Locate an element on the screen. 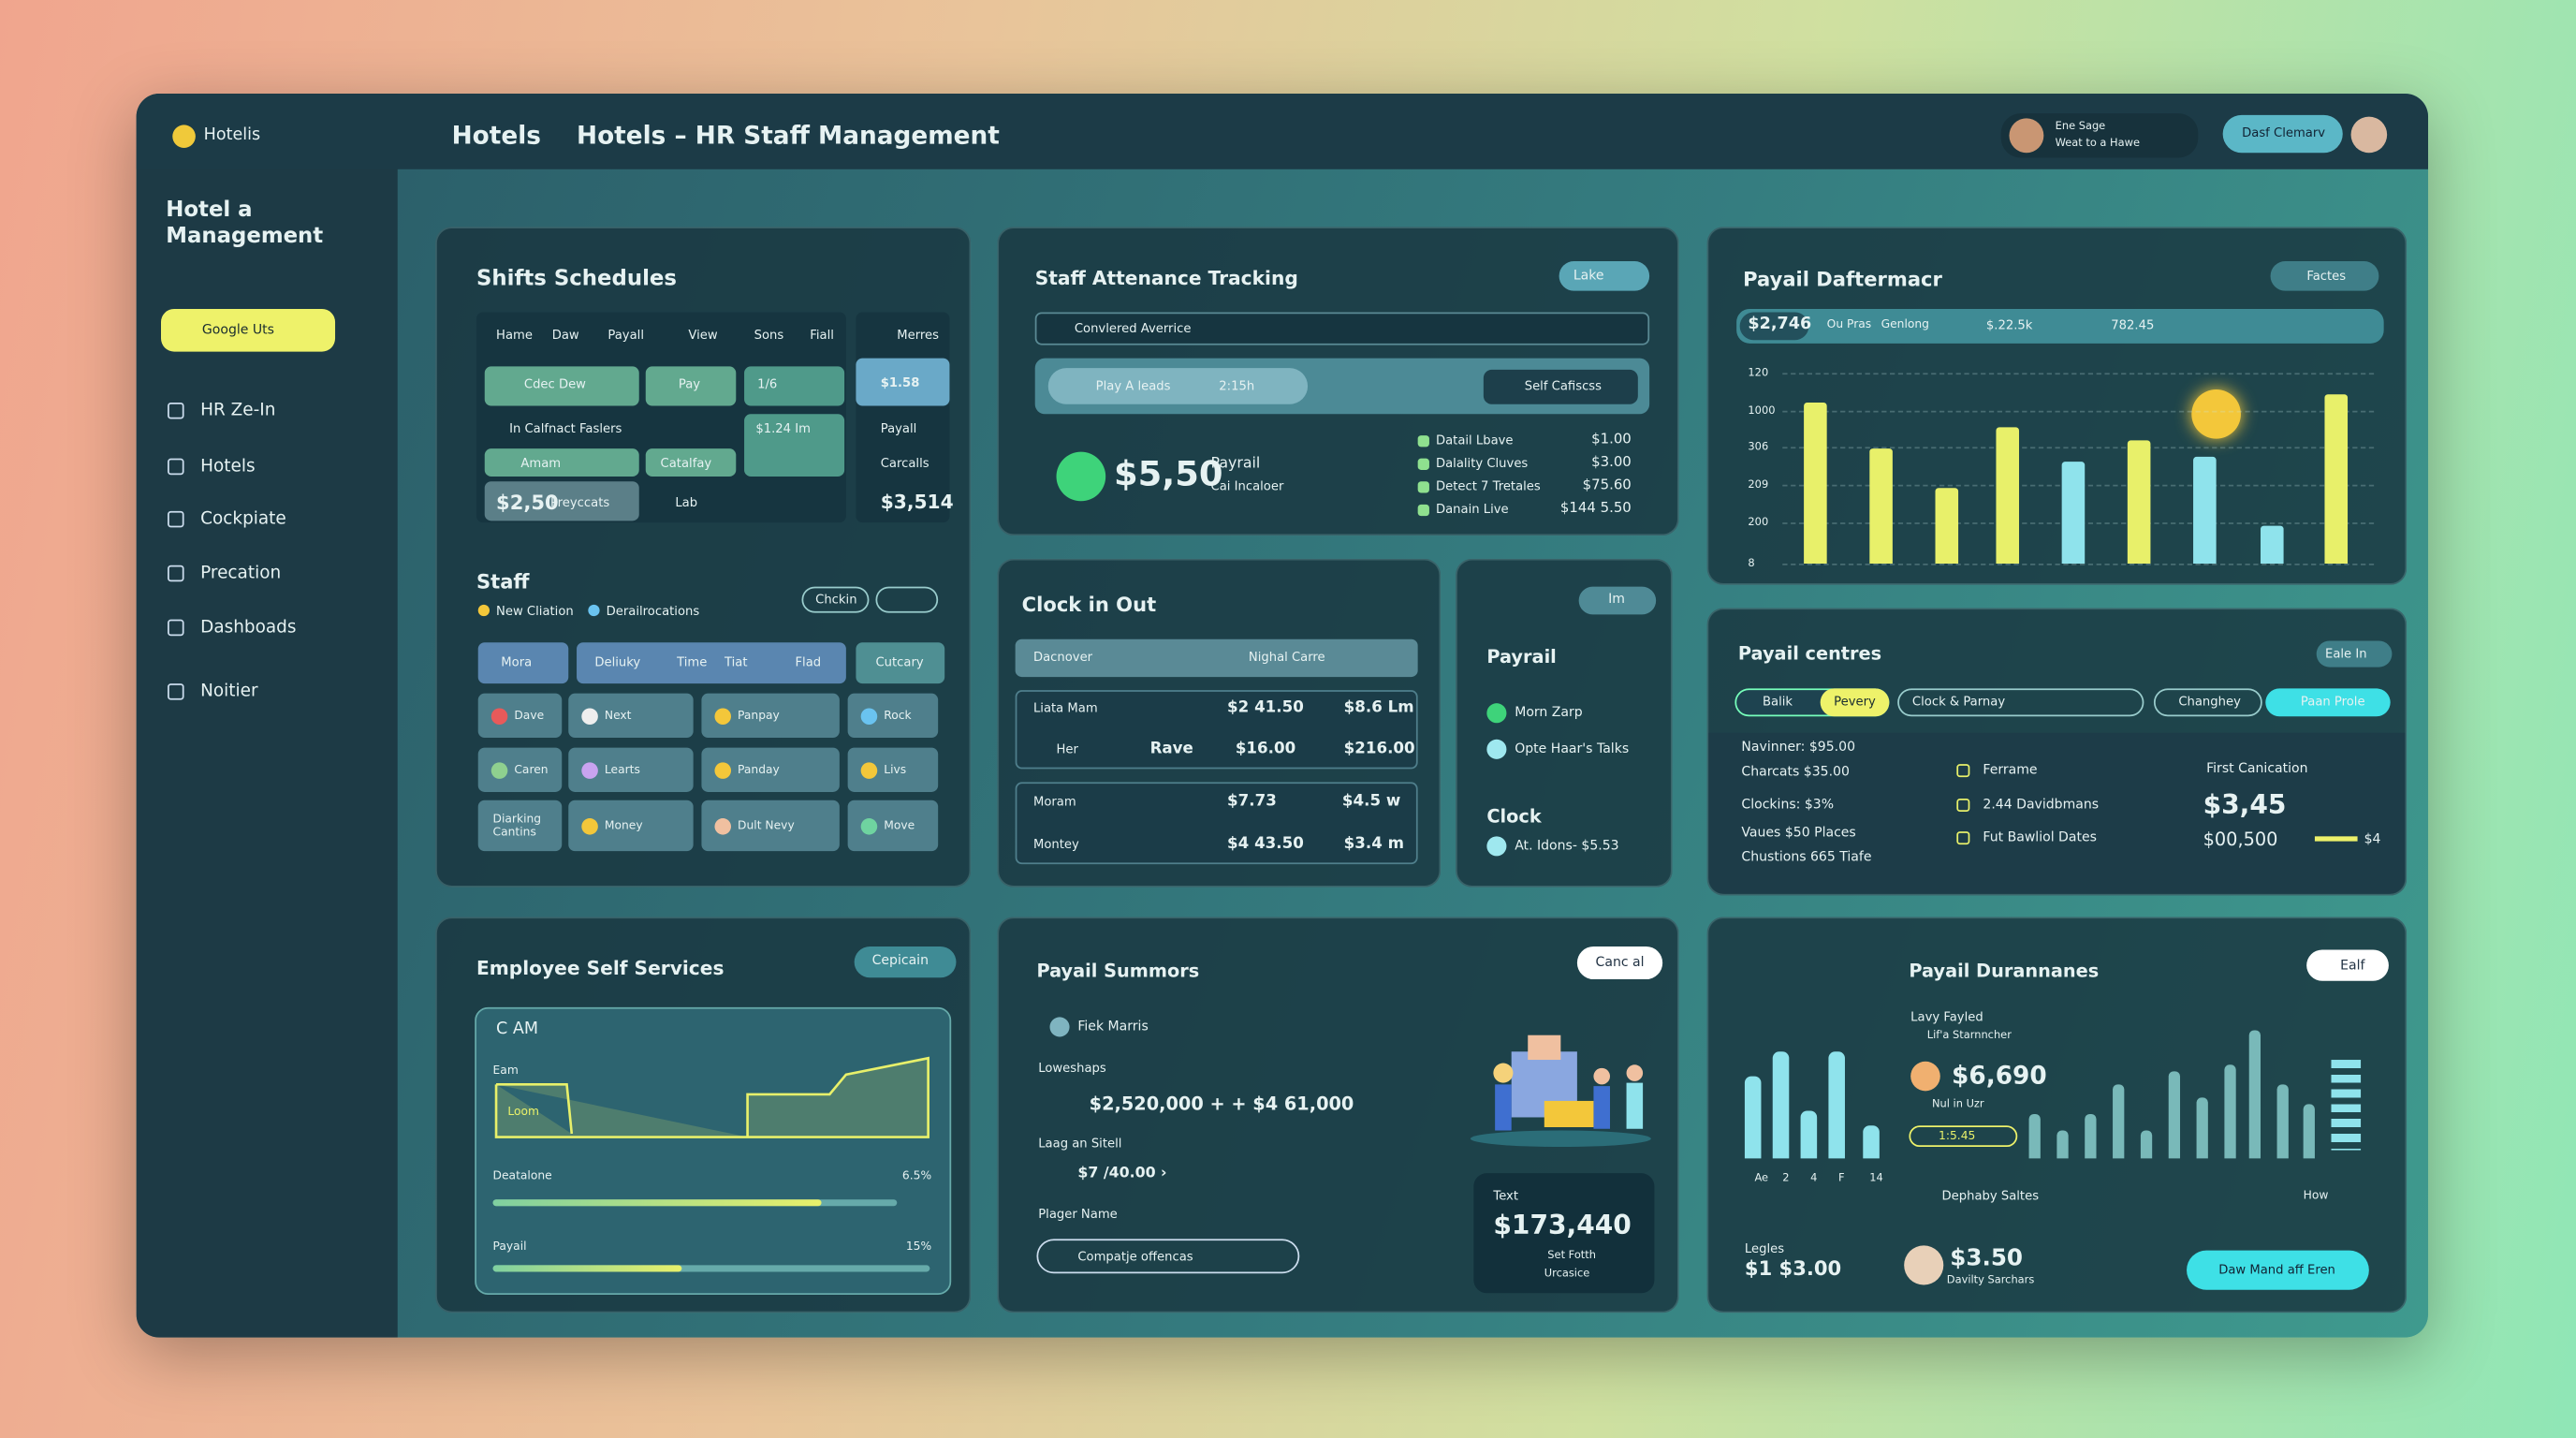  staff-name: Money is located at coordinates (623, 825).